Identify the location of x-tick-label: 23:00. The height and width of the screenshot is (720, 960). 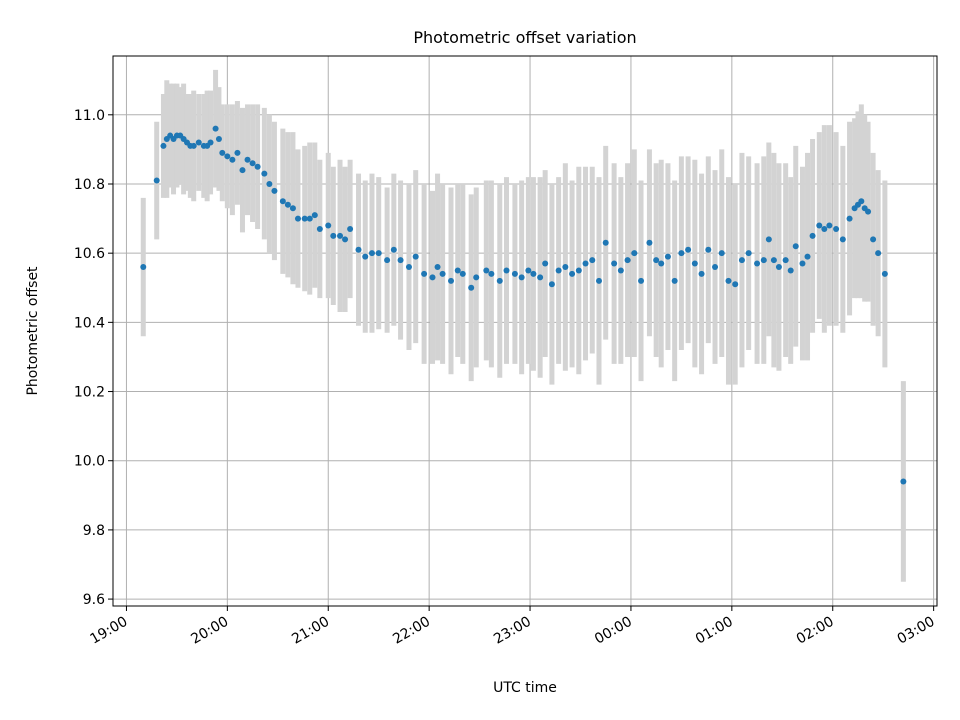
(512, 631).